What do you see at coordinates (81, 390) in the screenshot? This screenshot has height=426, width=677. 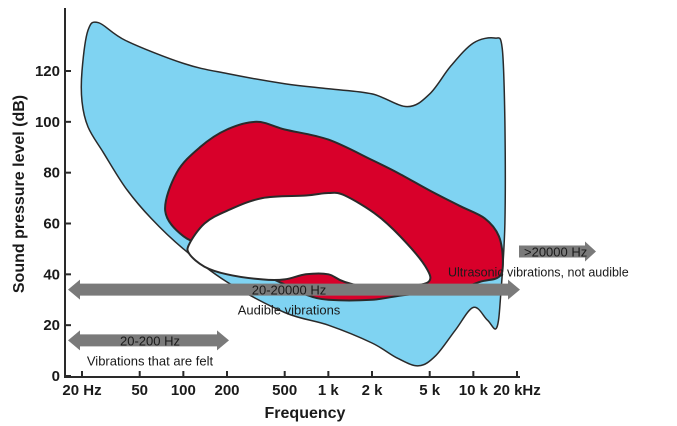 I see `x-tick-label: 20 Hz` at bounding box center [81, 390].